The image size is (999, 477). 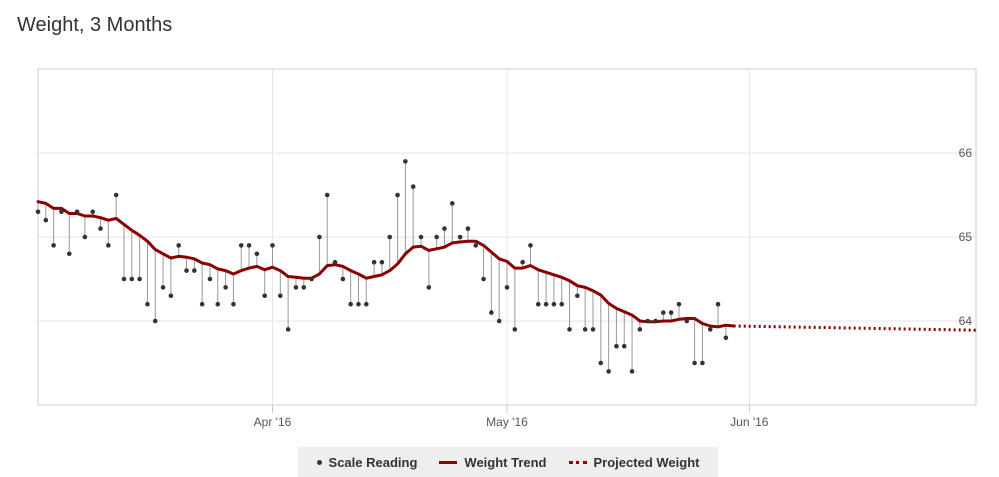 I want to click on x-axis-ticks: Apr '16 May '16 Jun '16, so click(x=511, y=417).